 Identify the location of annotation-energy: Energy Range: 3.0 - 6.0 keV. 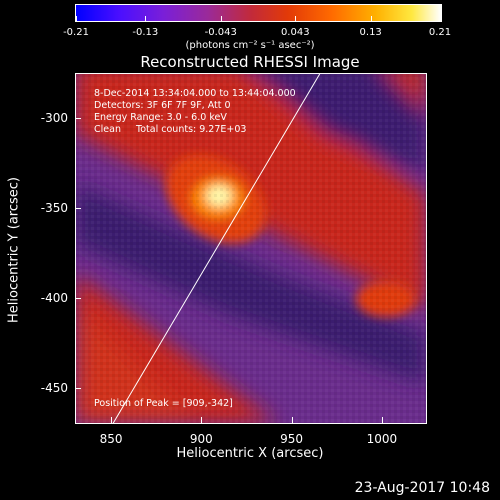
(160, 117).